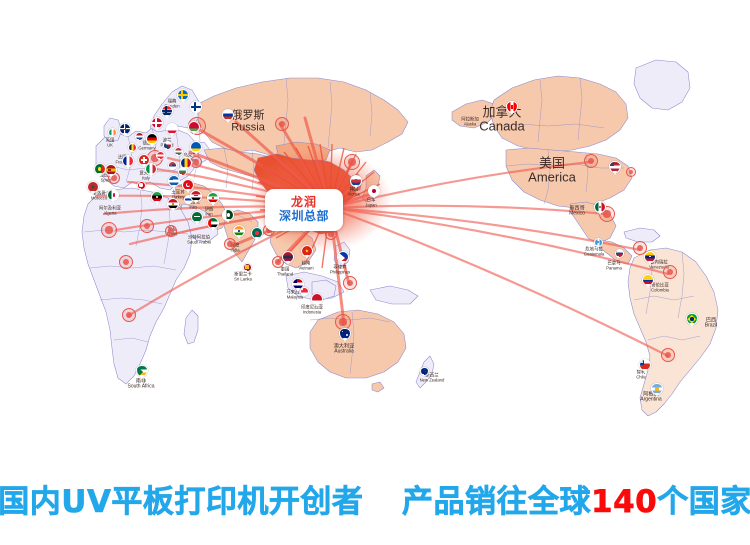  Describe the element at coordinates (157, 198) in the screenshot. I see `flag-pin-libya` at that location.